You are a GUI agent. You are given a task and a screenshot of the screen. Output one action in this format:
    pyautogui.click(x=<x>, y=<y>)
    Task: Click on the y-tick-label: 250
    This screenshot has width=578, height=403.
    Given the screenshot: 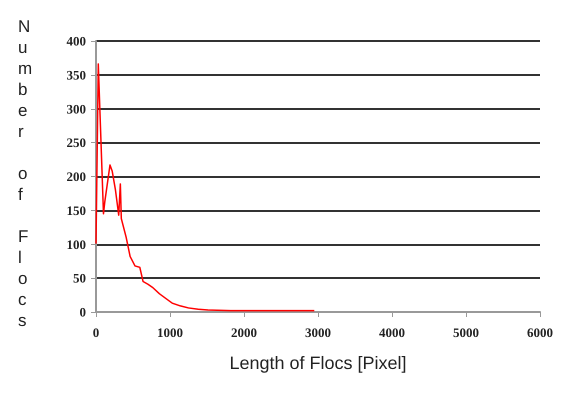 What is the action you would take?
    pyautogui.click(x=76, y=142)
    